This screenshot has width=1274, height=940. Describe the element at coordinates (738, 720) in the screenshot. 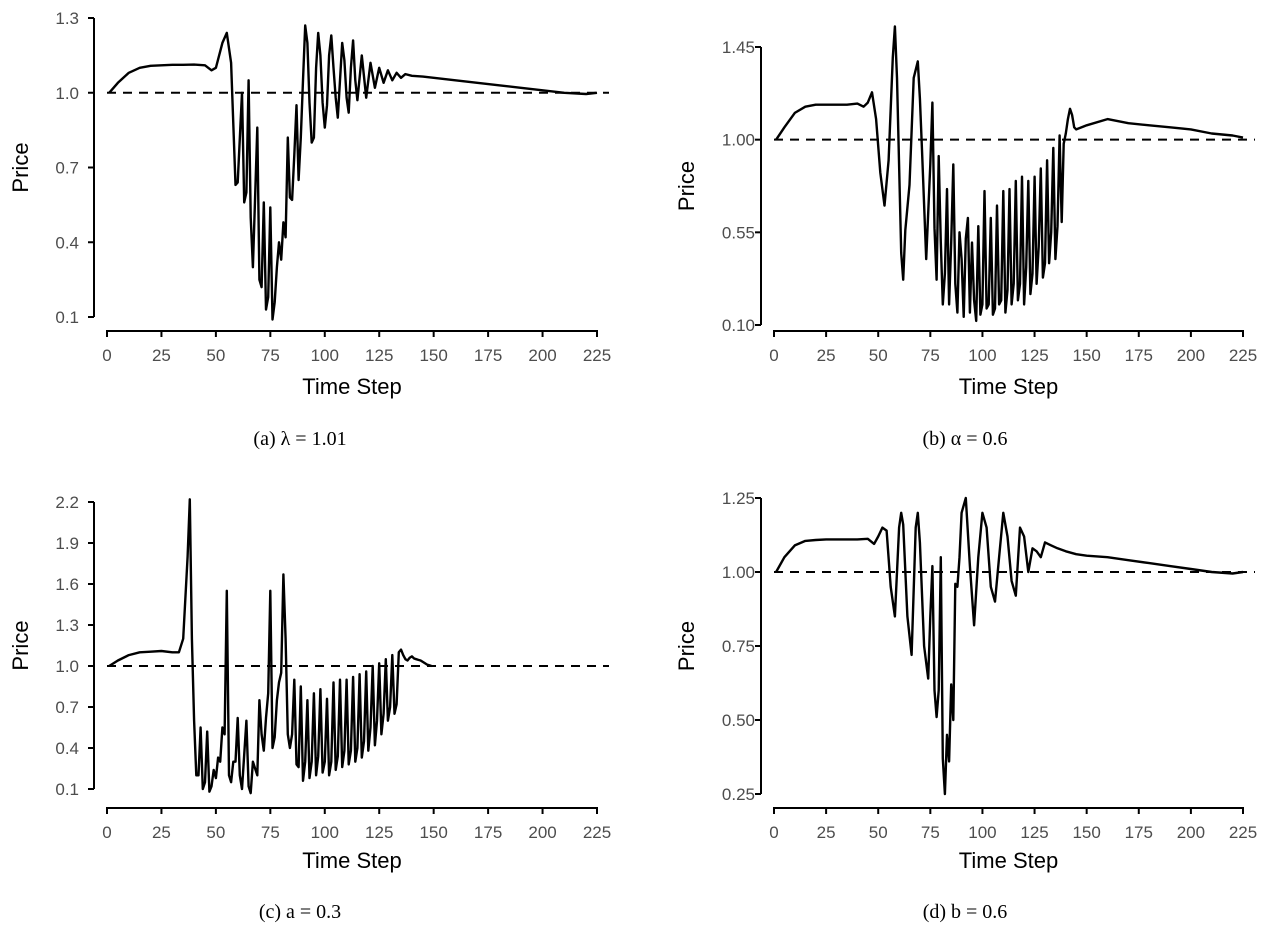

I see `y-tick-label: 0.50` at that location.